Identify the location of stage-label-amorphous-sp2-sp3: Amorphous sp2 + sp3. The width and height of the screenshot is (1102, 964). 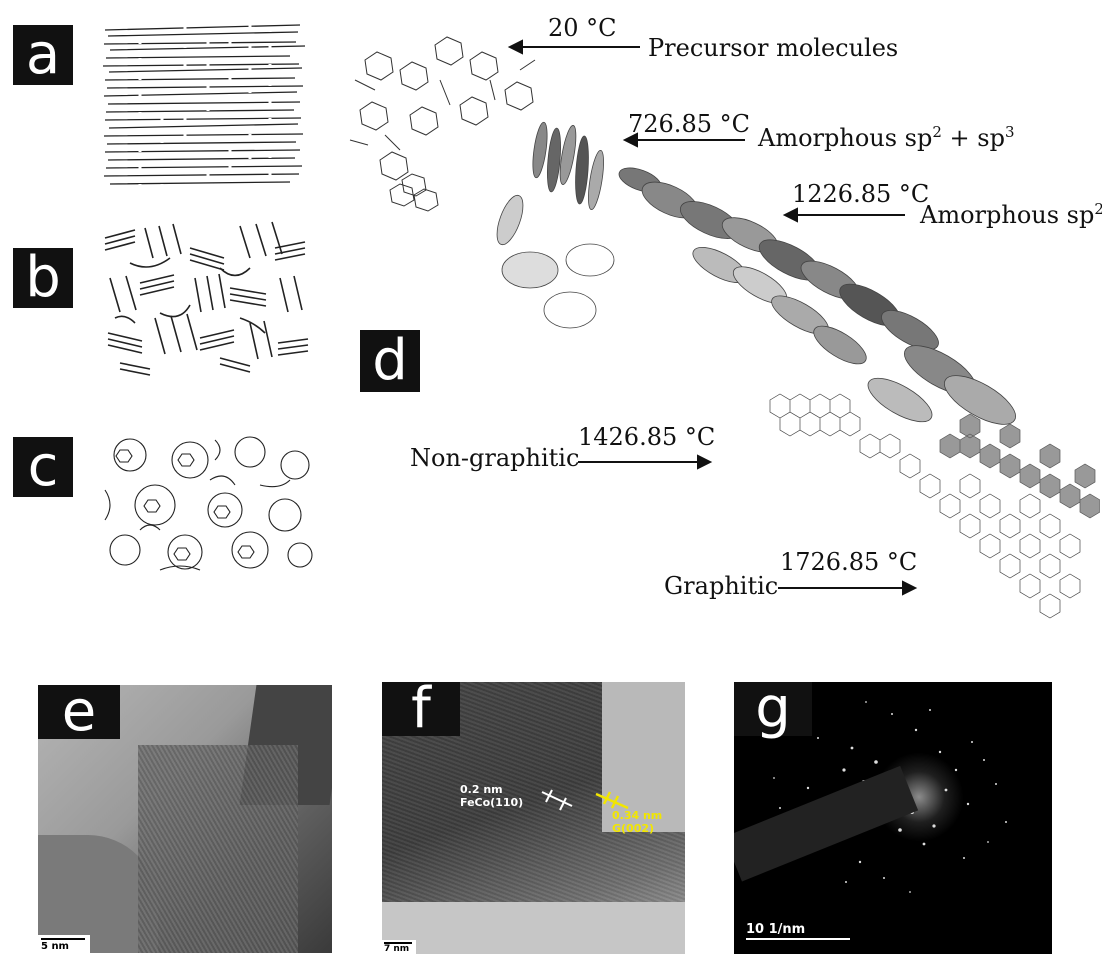
(886, 137).